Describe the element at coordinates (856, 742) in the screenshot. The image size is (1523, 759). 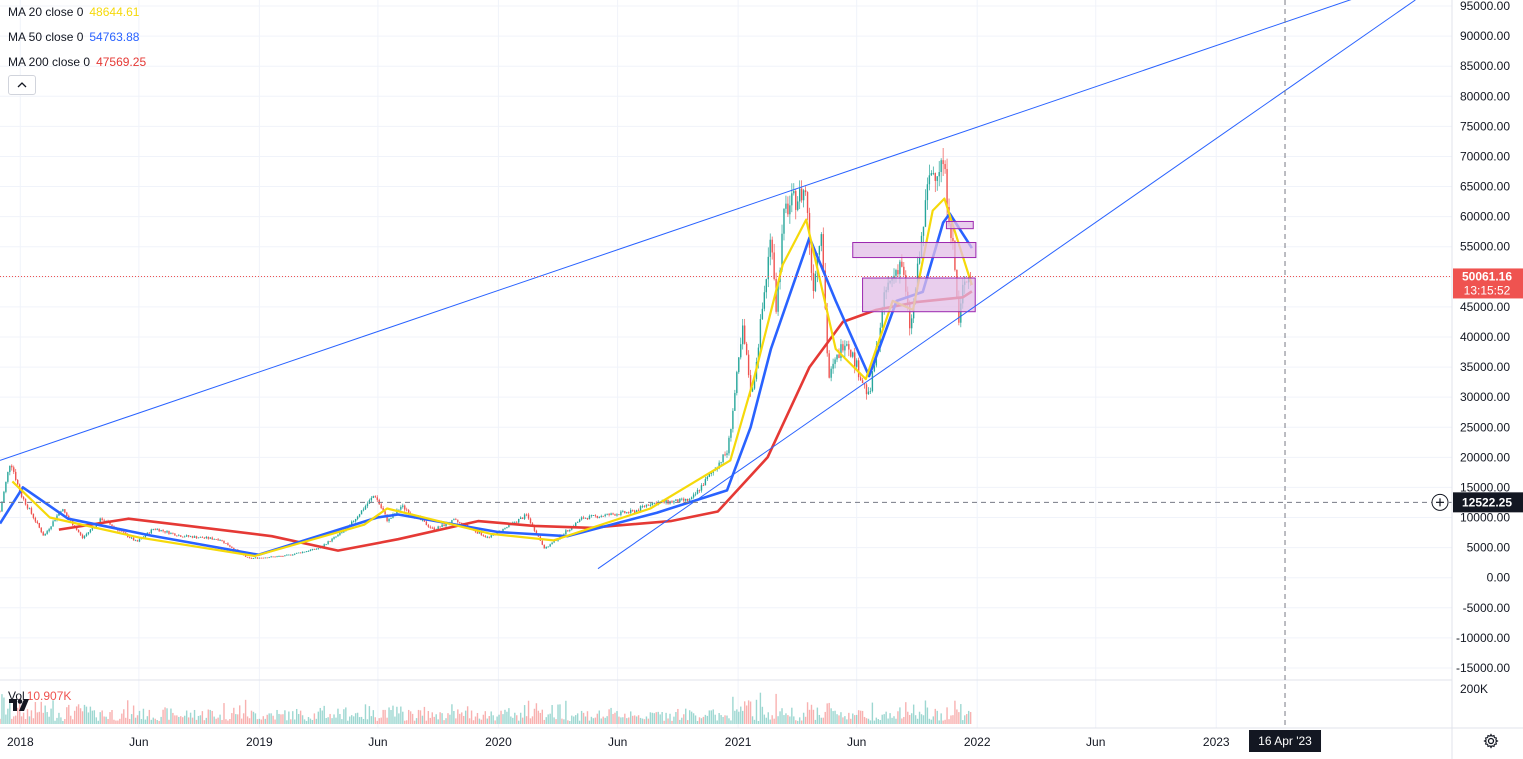
I see `x-tick-label: Jun` at that location.